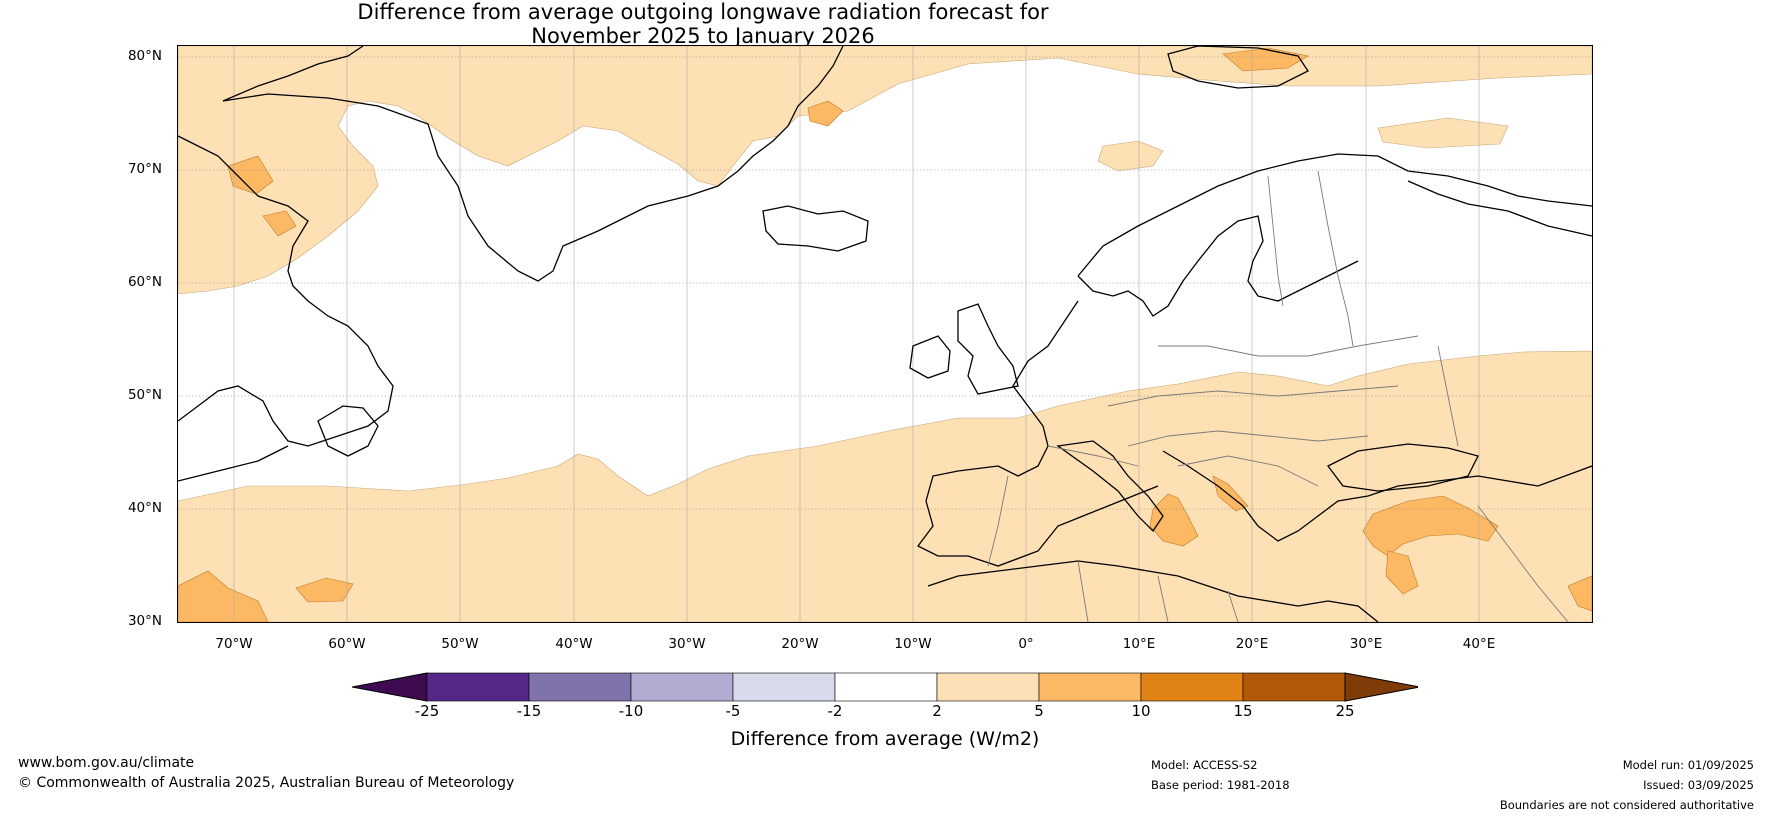  Describe the element at coordinates (1218, 266) in the screenshot. I see `coast-scandinavia-south` at that location.